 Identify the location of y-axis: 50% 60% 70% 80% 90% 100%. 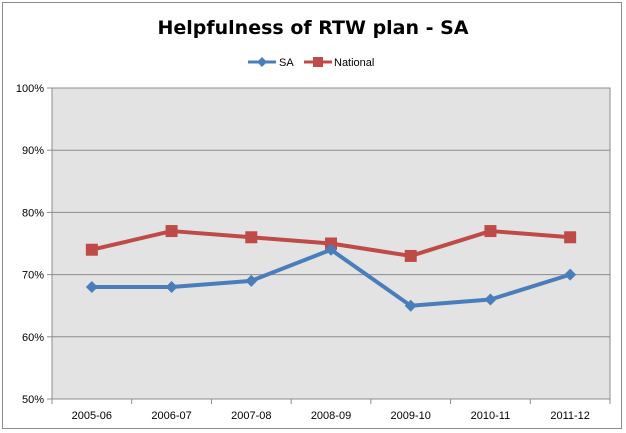
(34, 244).